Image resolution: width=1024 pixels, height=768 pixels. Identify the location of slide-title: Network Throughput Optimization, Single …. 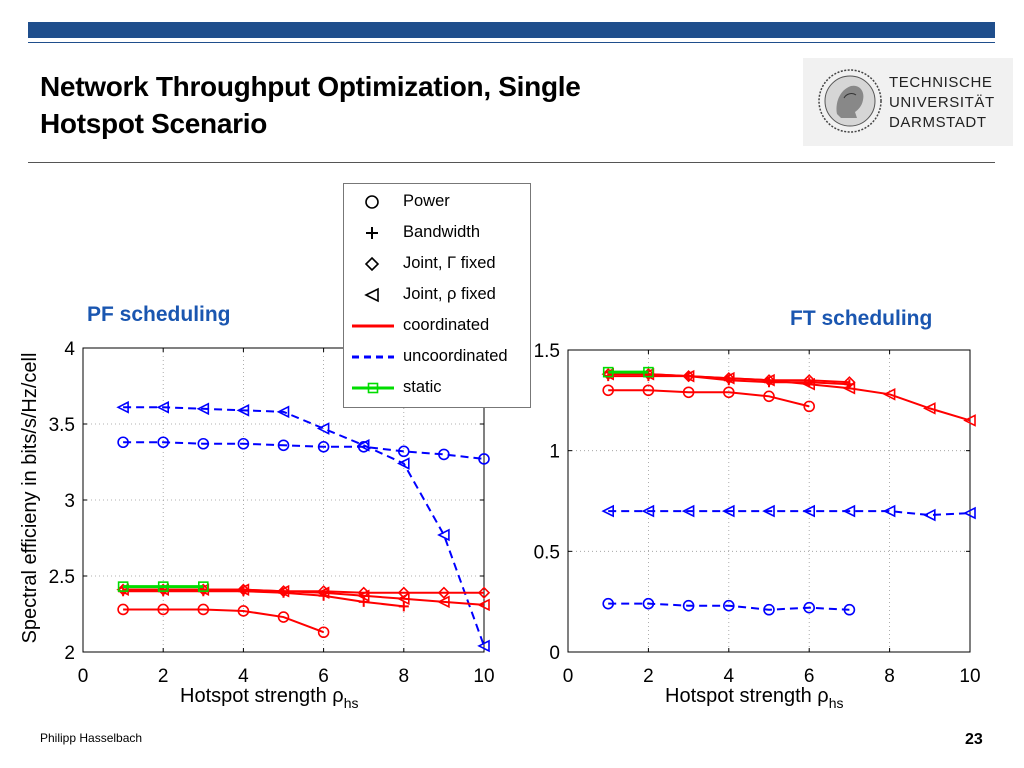
(310, 105).